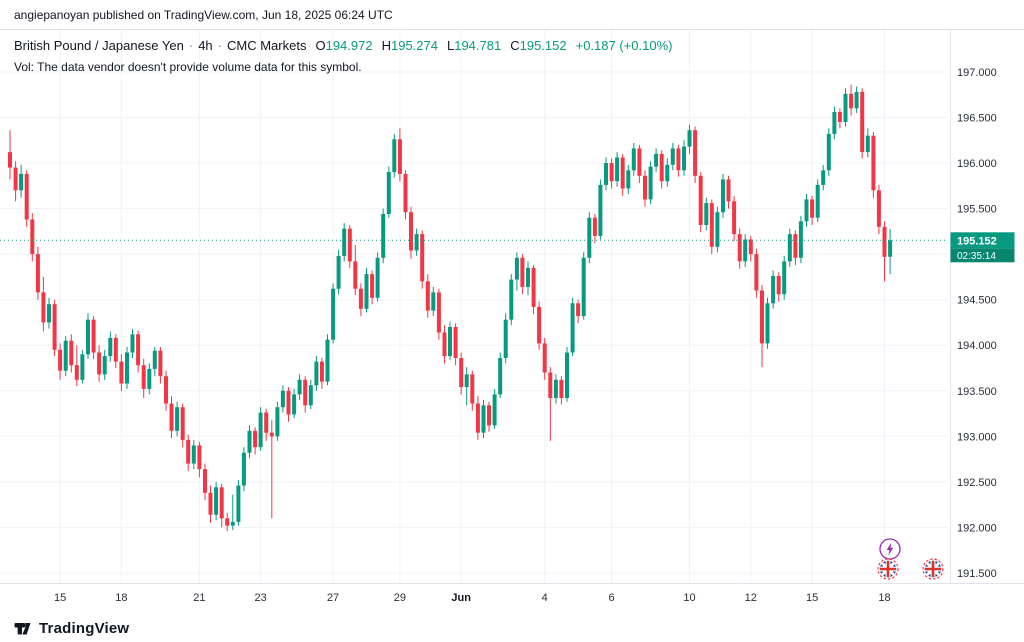 Image resolution: width=1024 pixels, height=642 pixels. Describe the element at coordinates (538, 45) in the screenshot. I see `ohlc-close: C195.152` at that location.